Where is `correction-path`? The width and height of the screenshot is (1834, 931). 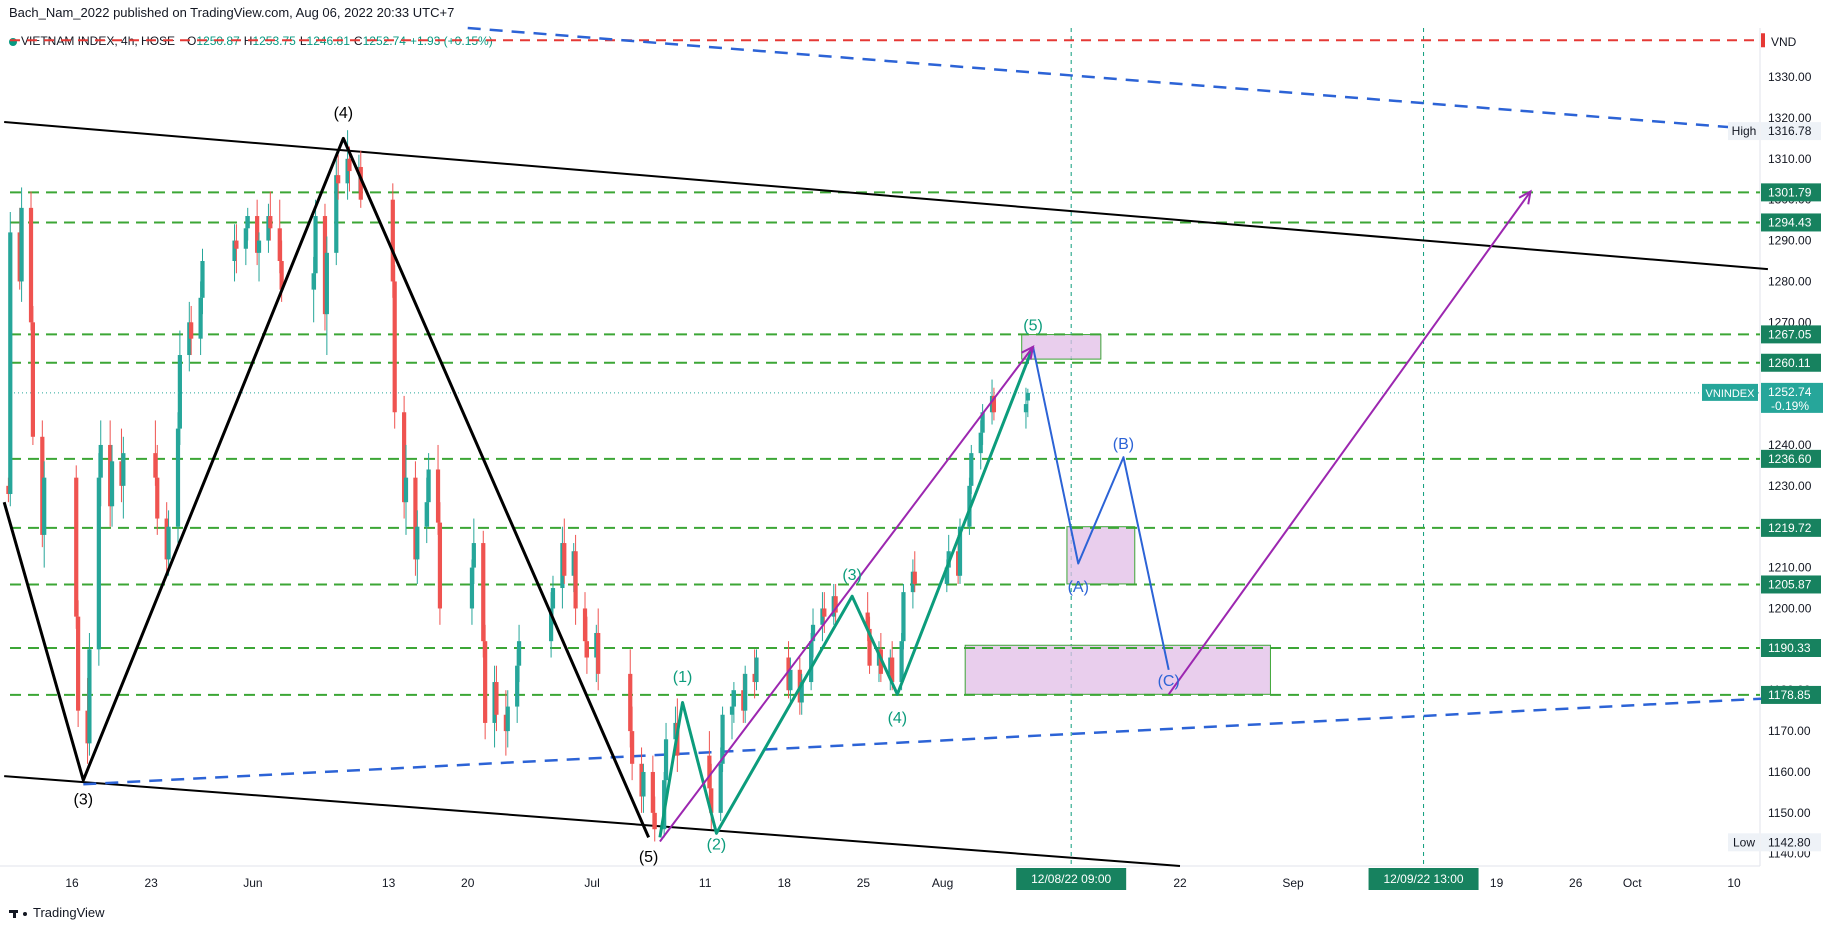
correction-path is located at coordinates (1101, 508).